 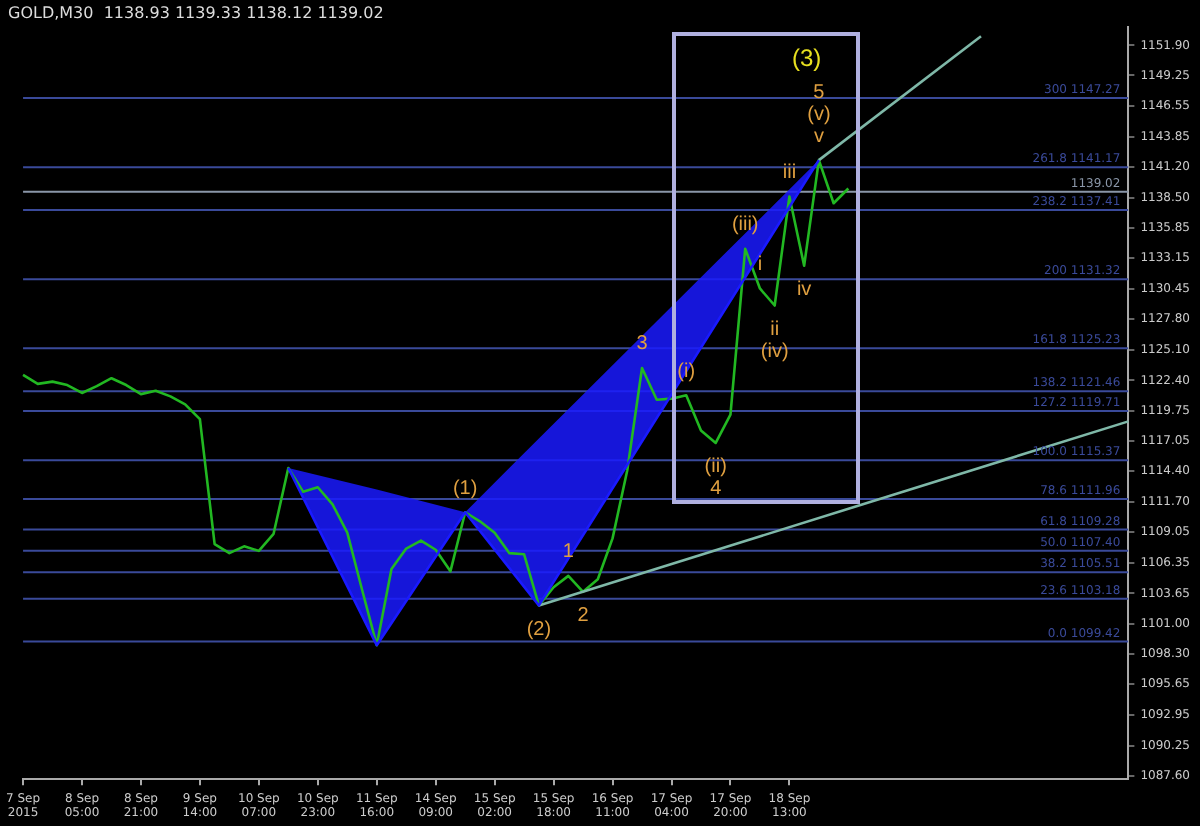 I want to click on chart-title: GOLD,M30 1138.93 1139.33 1138.12 1139.02, so click(x=196, y=12).